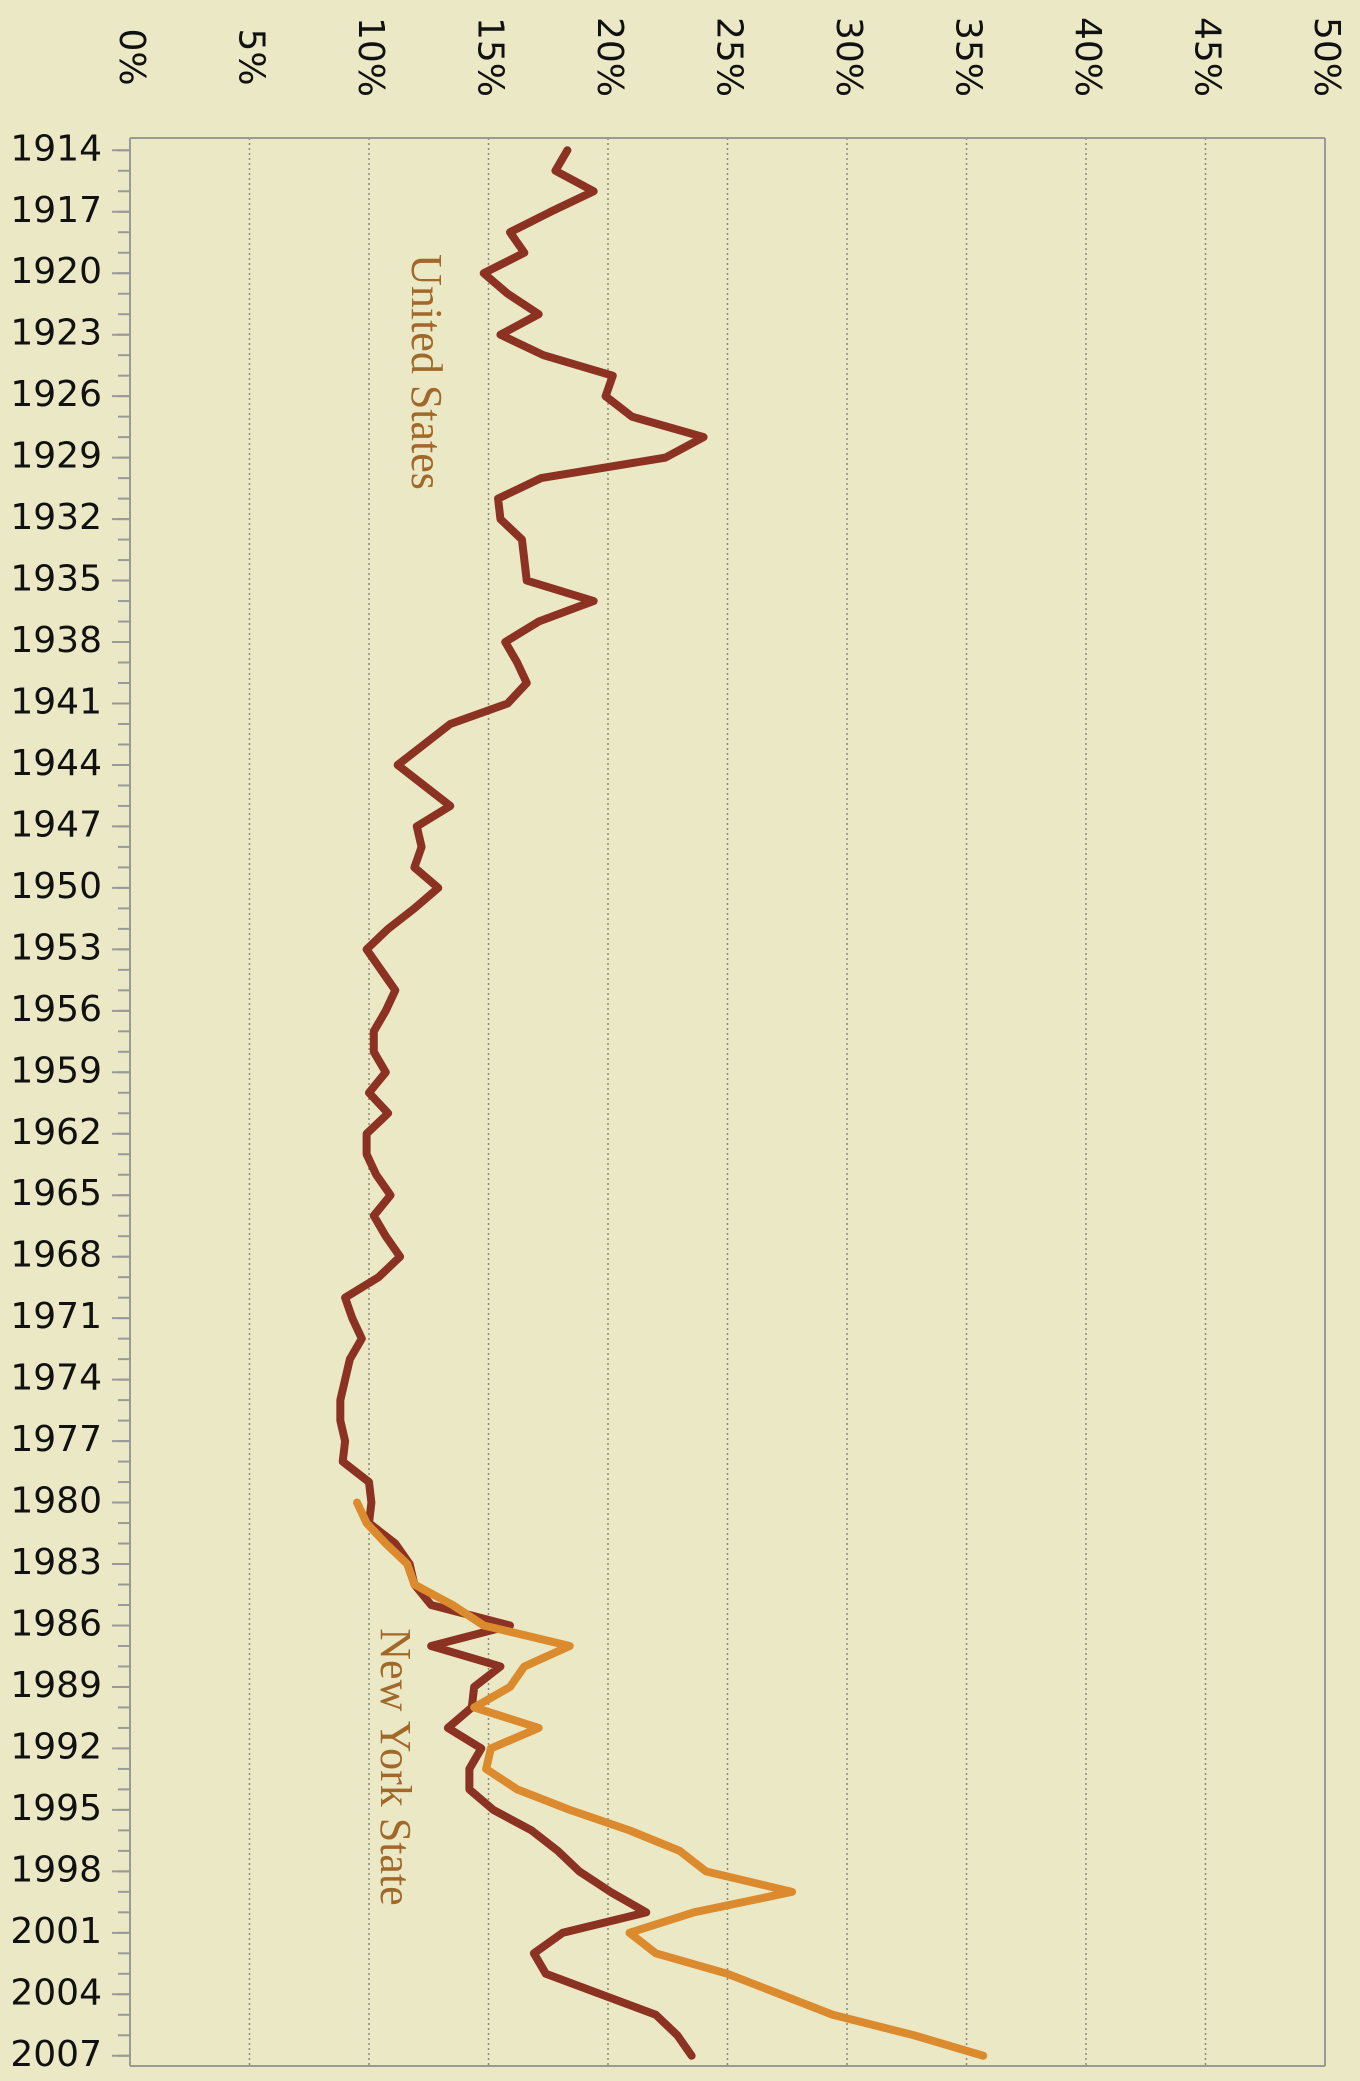  Describe the element at coordinates (490, 57) in the screenshot. I see `y-tick-label: 15%` at that location.